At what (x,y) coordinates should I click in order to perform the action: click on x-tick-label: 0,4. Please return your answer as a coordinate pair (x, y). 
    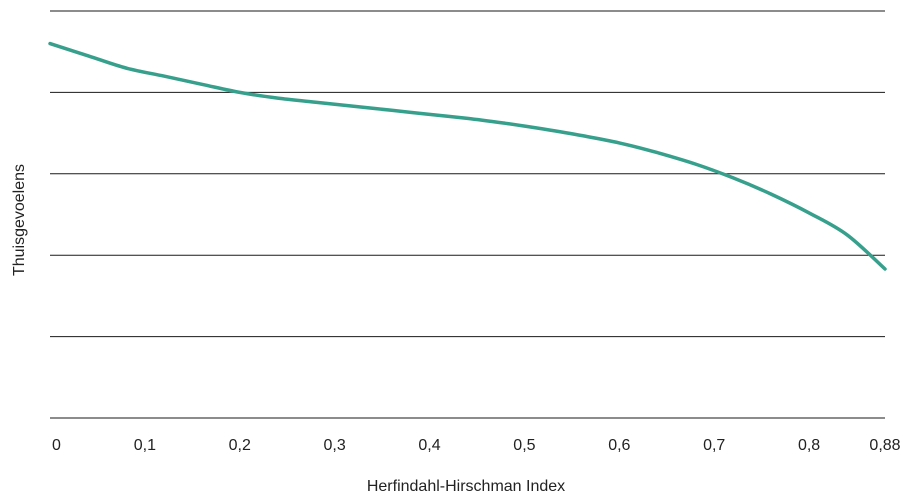
    Looking at the image, I should click on (429, 445).